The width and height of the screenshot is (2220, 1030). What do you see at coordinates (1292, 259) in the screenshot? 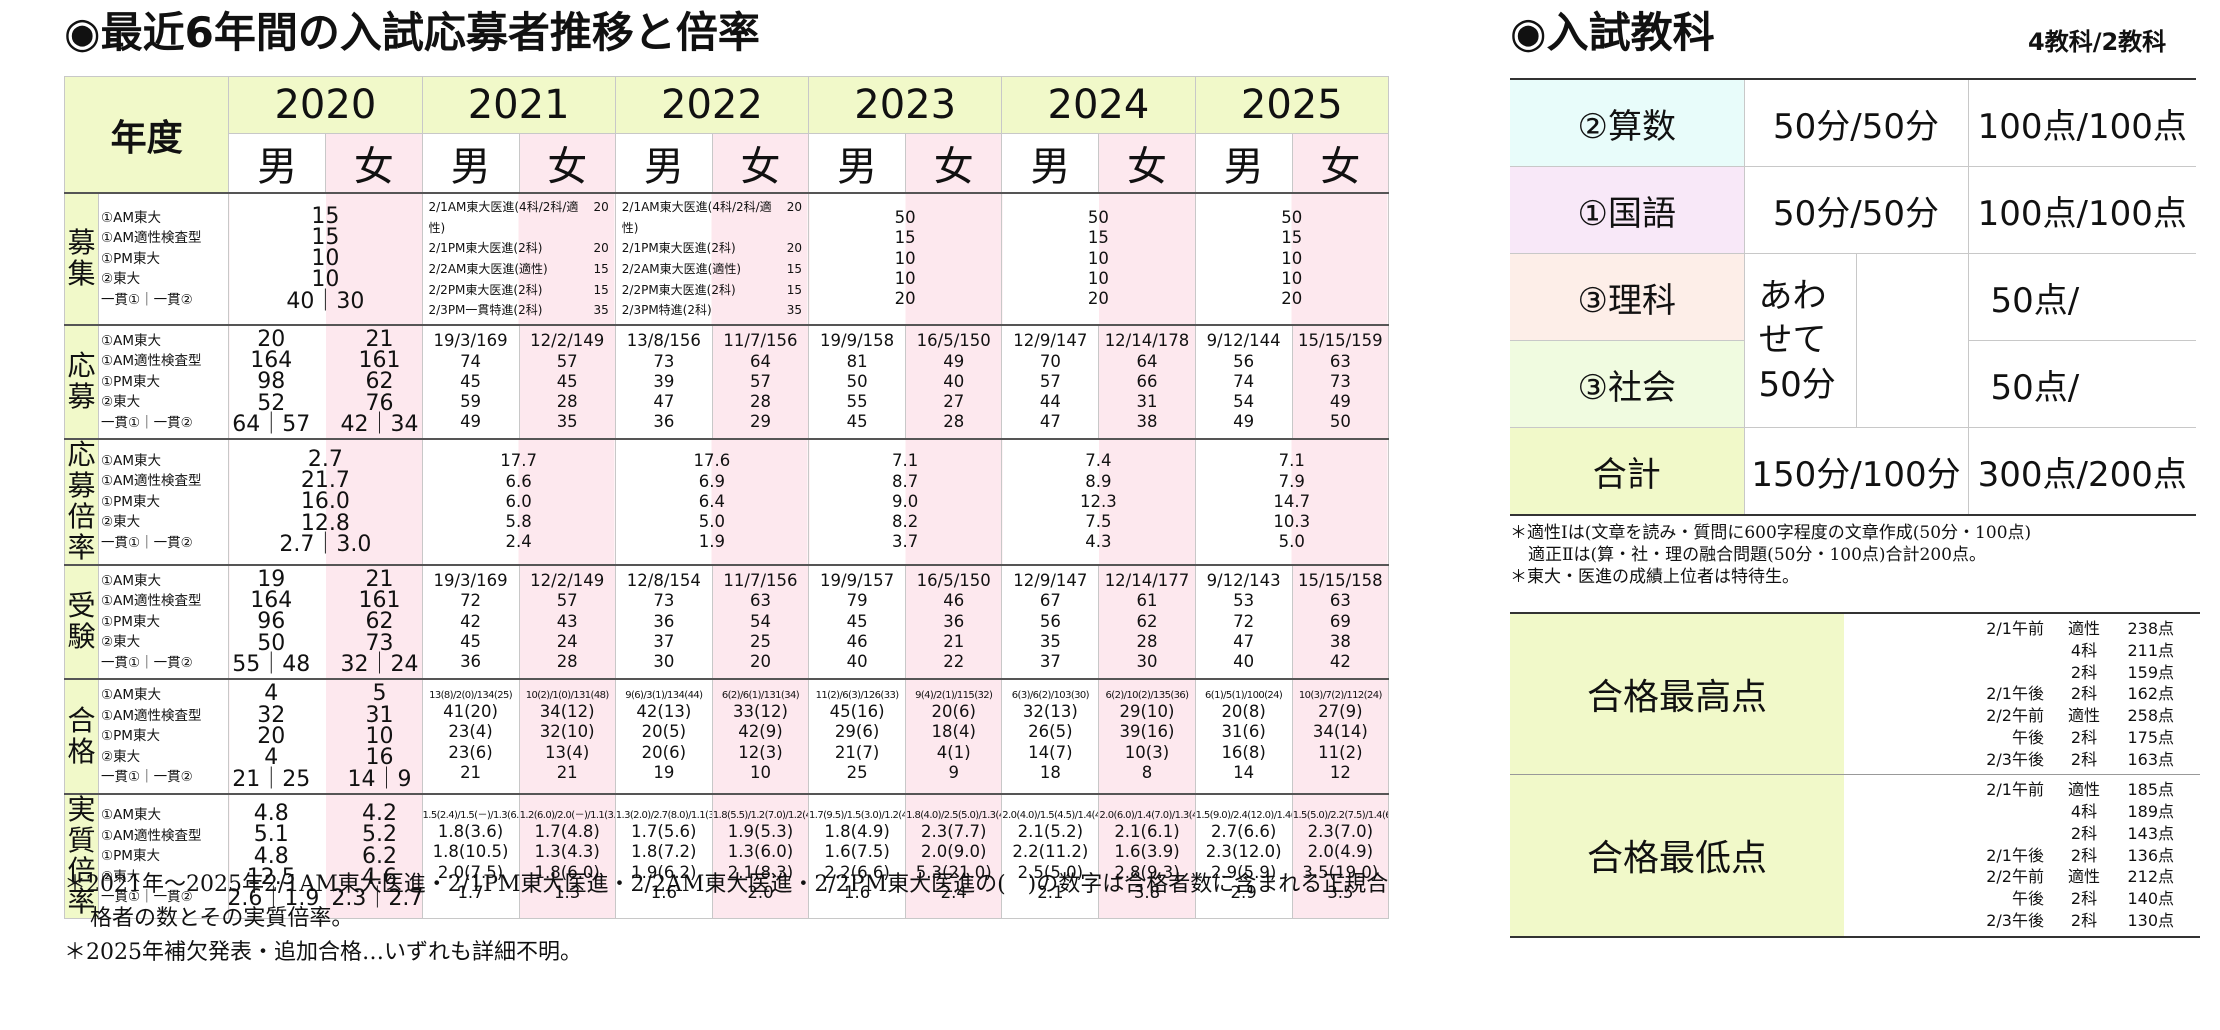
I see `recruit-2025: 50 15 10 10 20` at bounding box center [1292, 259].